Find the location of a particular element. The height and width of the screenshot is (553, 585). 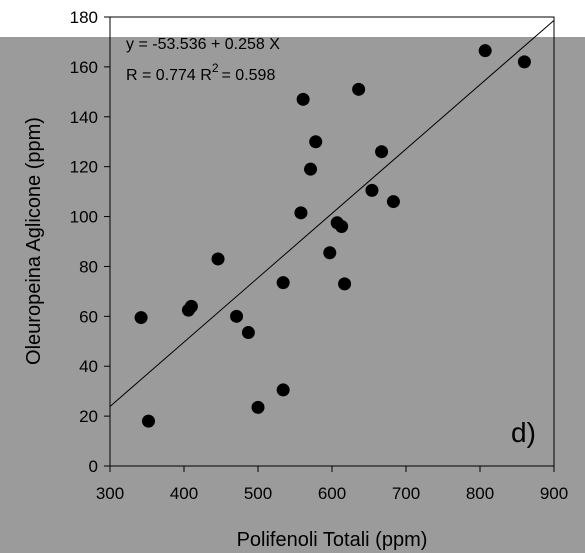

r2-value: = 0.598 is located at coordinates (249, 75).